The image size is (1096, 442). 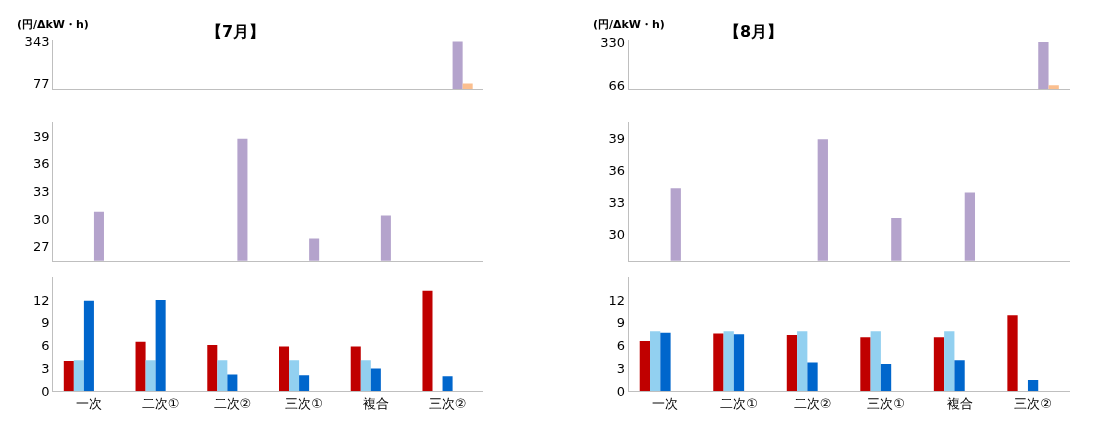 What do you see at coordinates (754, 31) in the screenshot?
I see `chart-title: 【8月】` at bounding box center [754, 31].